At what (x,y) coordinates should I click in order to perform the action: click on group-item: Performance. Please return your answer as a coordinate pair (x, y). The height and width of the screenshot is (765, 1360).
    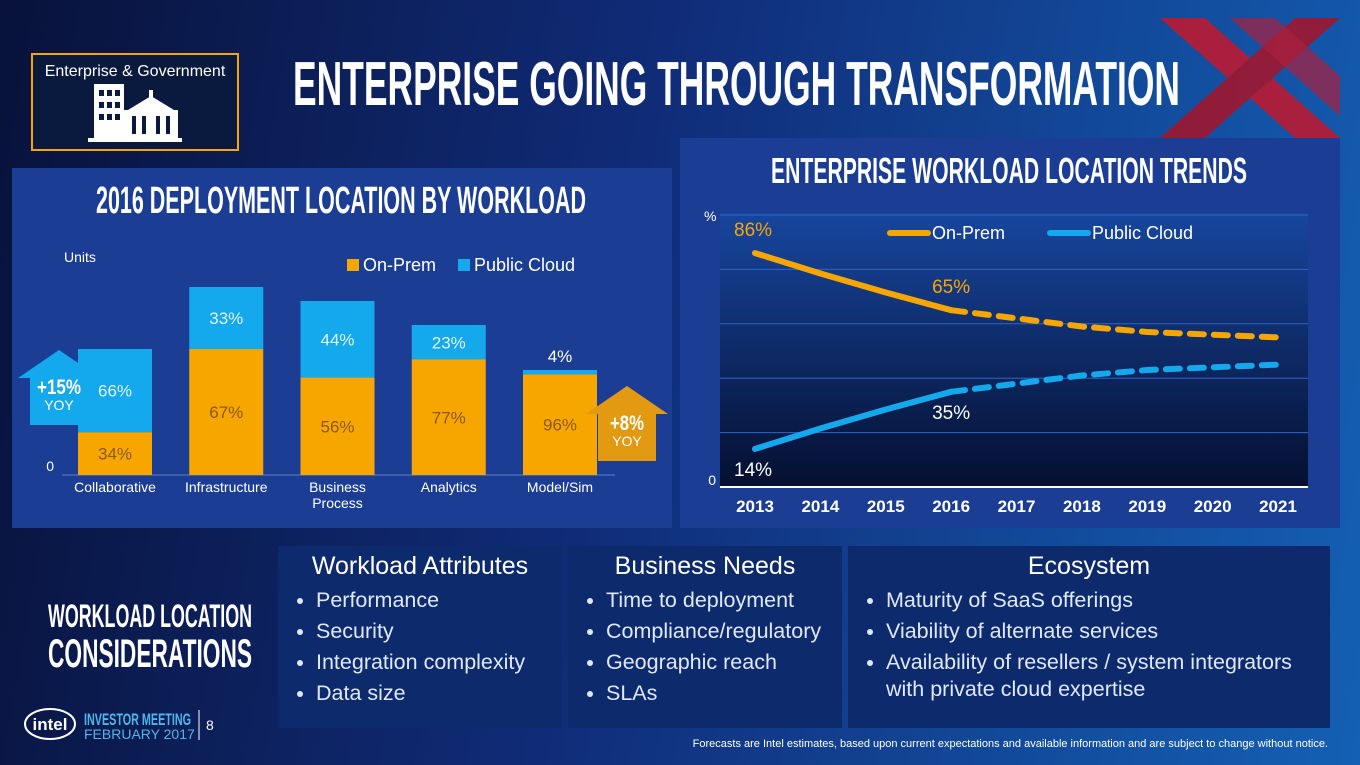
    Looking at the image, I should click on (434, 600).